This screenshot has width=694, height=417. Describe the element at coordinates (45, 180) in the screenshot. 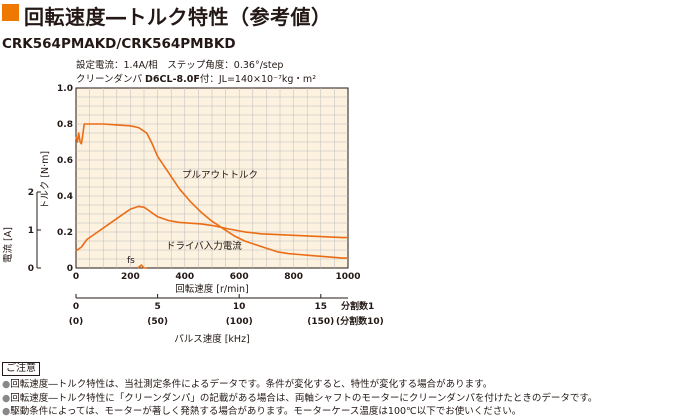

I see `torque-axis-label: トルク [N·m]` at that location.